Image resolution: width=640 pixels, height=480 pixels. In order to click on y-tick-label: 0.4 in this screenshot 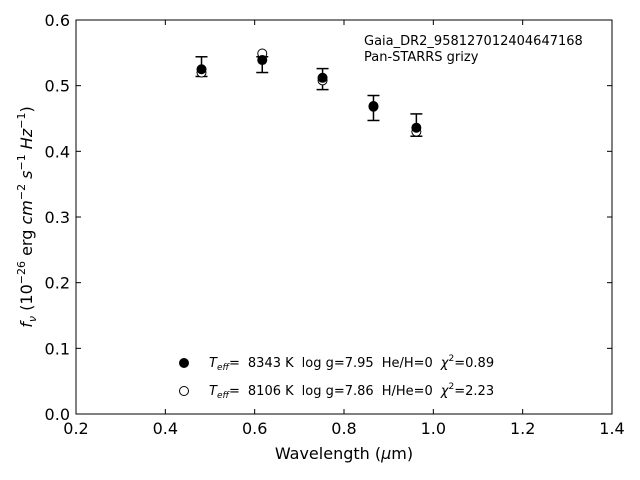, I will do `click(57, 151)`.